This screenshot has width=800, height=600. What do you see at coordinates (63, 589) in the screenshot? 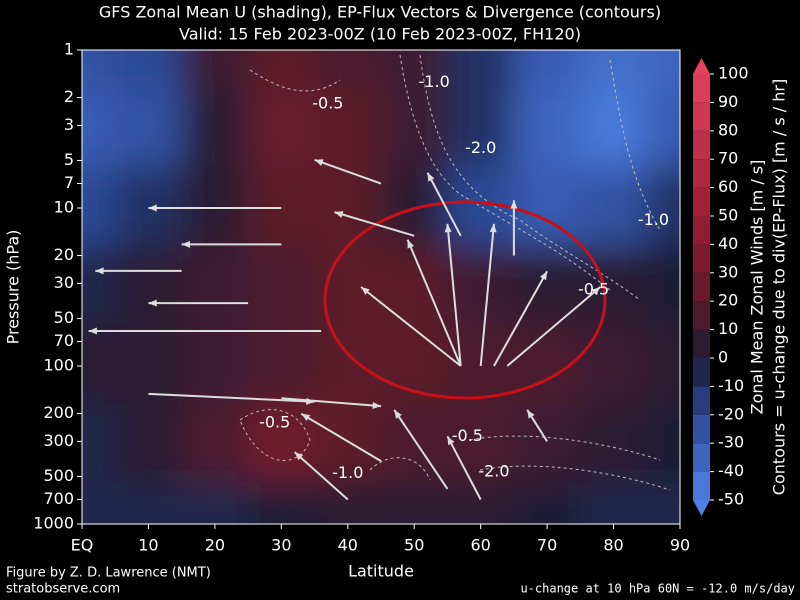
I see `site: stratobserve.com` at bounding box center [63, 589].